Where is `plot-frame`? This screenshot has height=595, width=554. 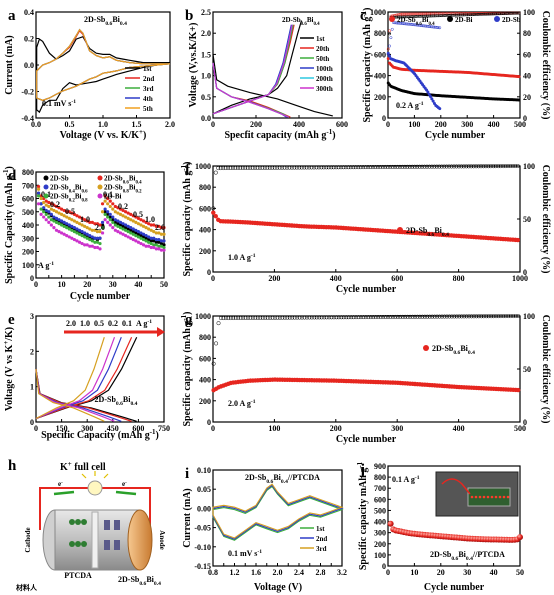 plot-frame is located at coordinates (366, 219).